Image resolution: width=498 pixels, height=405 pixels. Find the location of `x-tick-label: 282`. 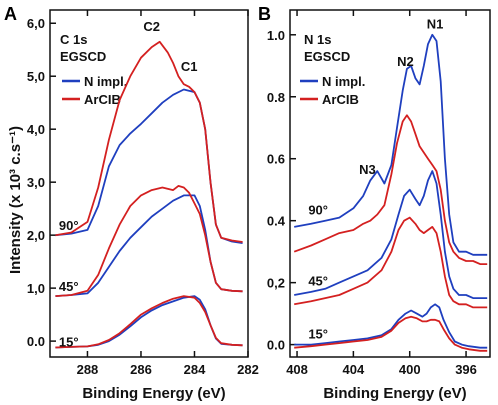

x-tick-label: 282 is located at coordinates (248, 369).